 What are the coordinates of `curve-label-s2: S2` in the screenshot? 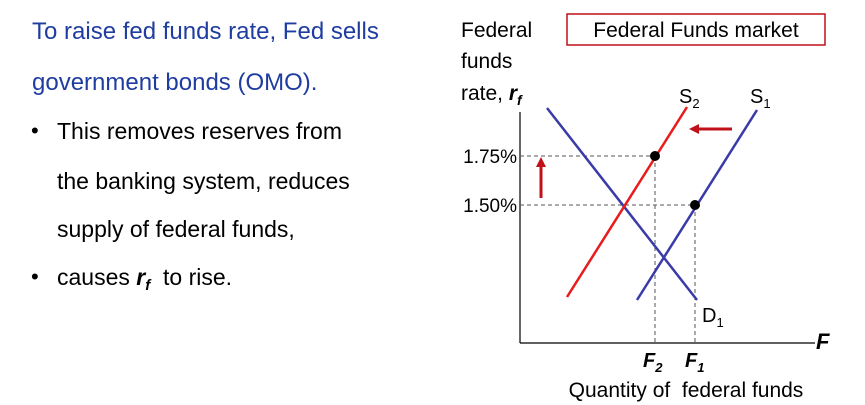 It's located at (689, 98).